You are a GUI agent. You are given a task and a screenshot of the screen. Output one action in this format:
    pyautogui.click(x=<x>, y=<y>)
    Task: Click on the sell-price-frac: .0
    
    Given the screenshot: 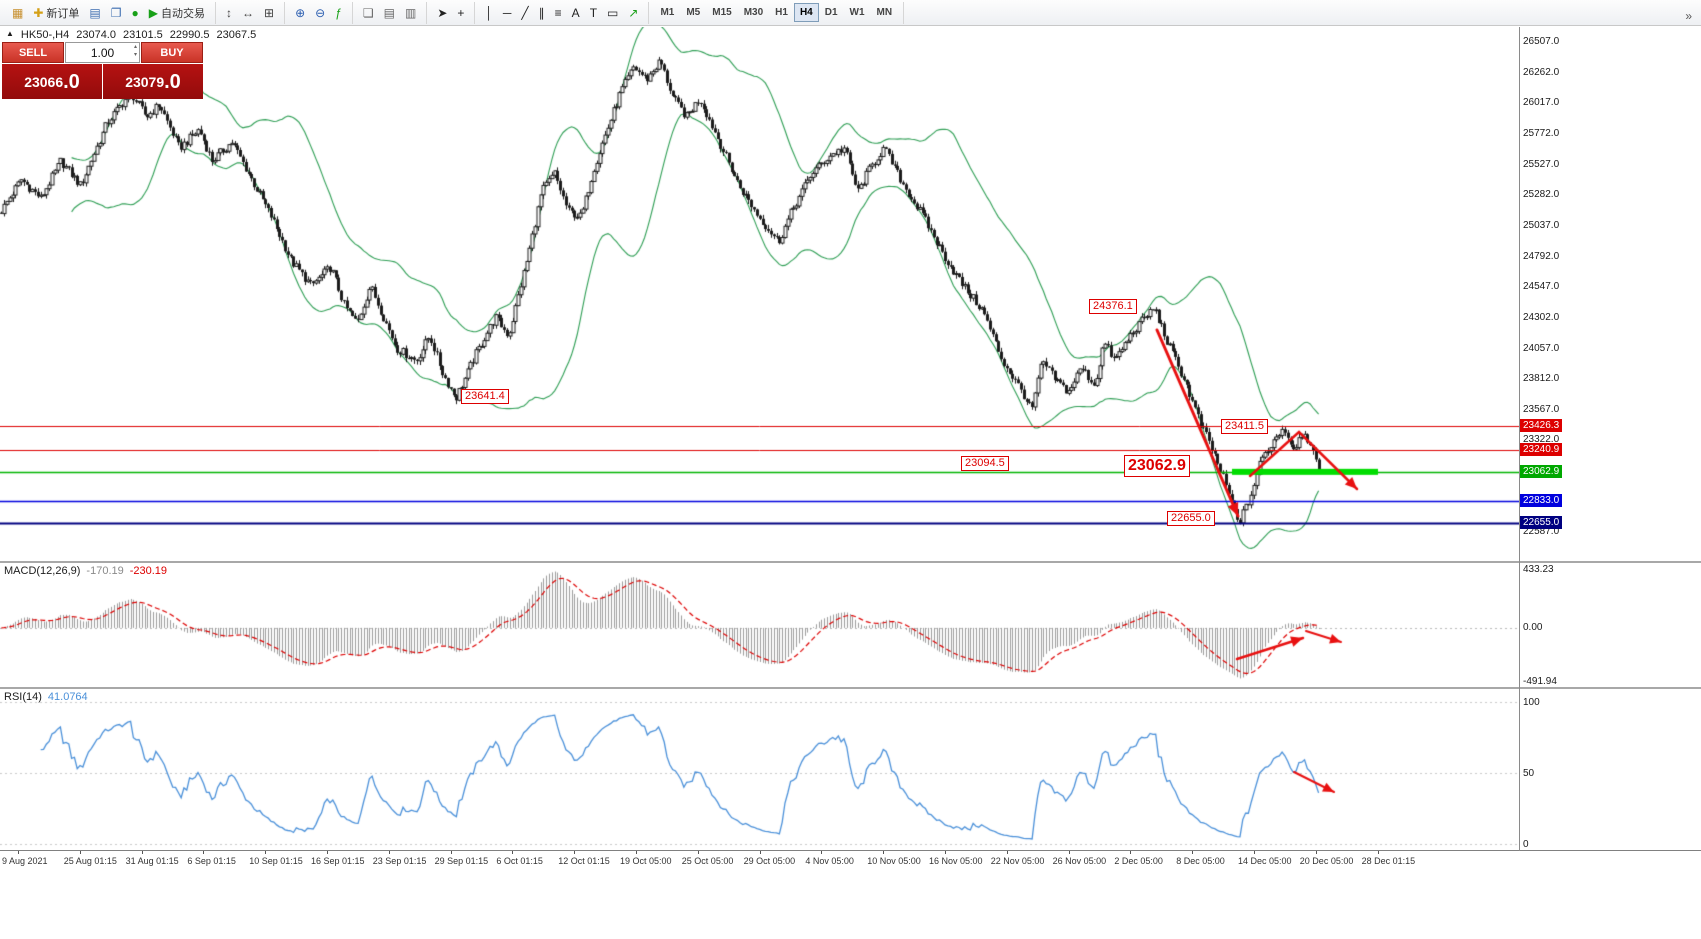 What is the action you would take?
    pyautogui.click(x=71, y=81)
    